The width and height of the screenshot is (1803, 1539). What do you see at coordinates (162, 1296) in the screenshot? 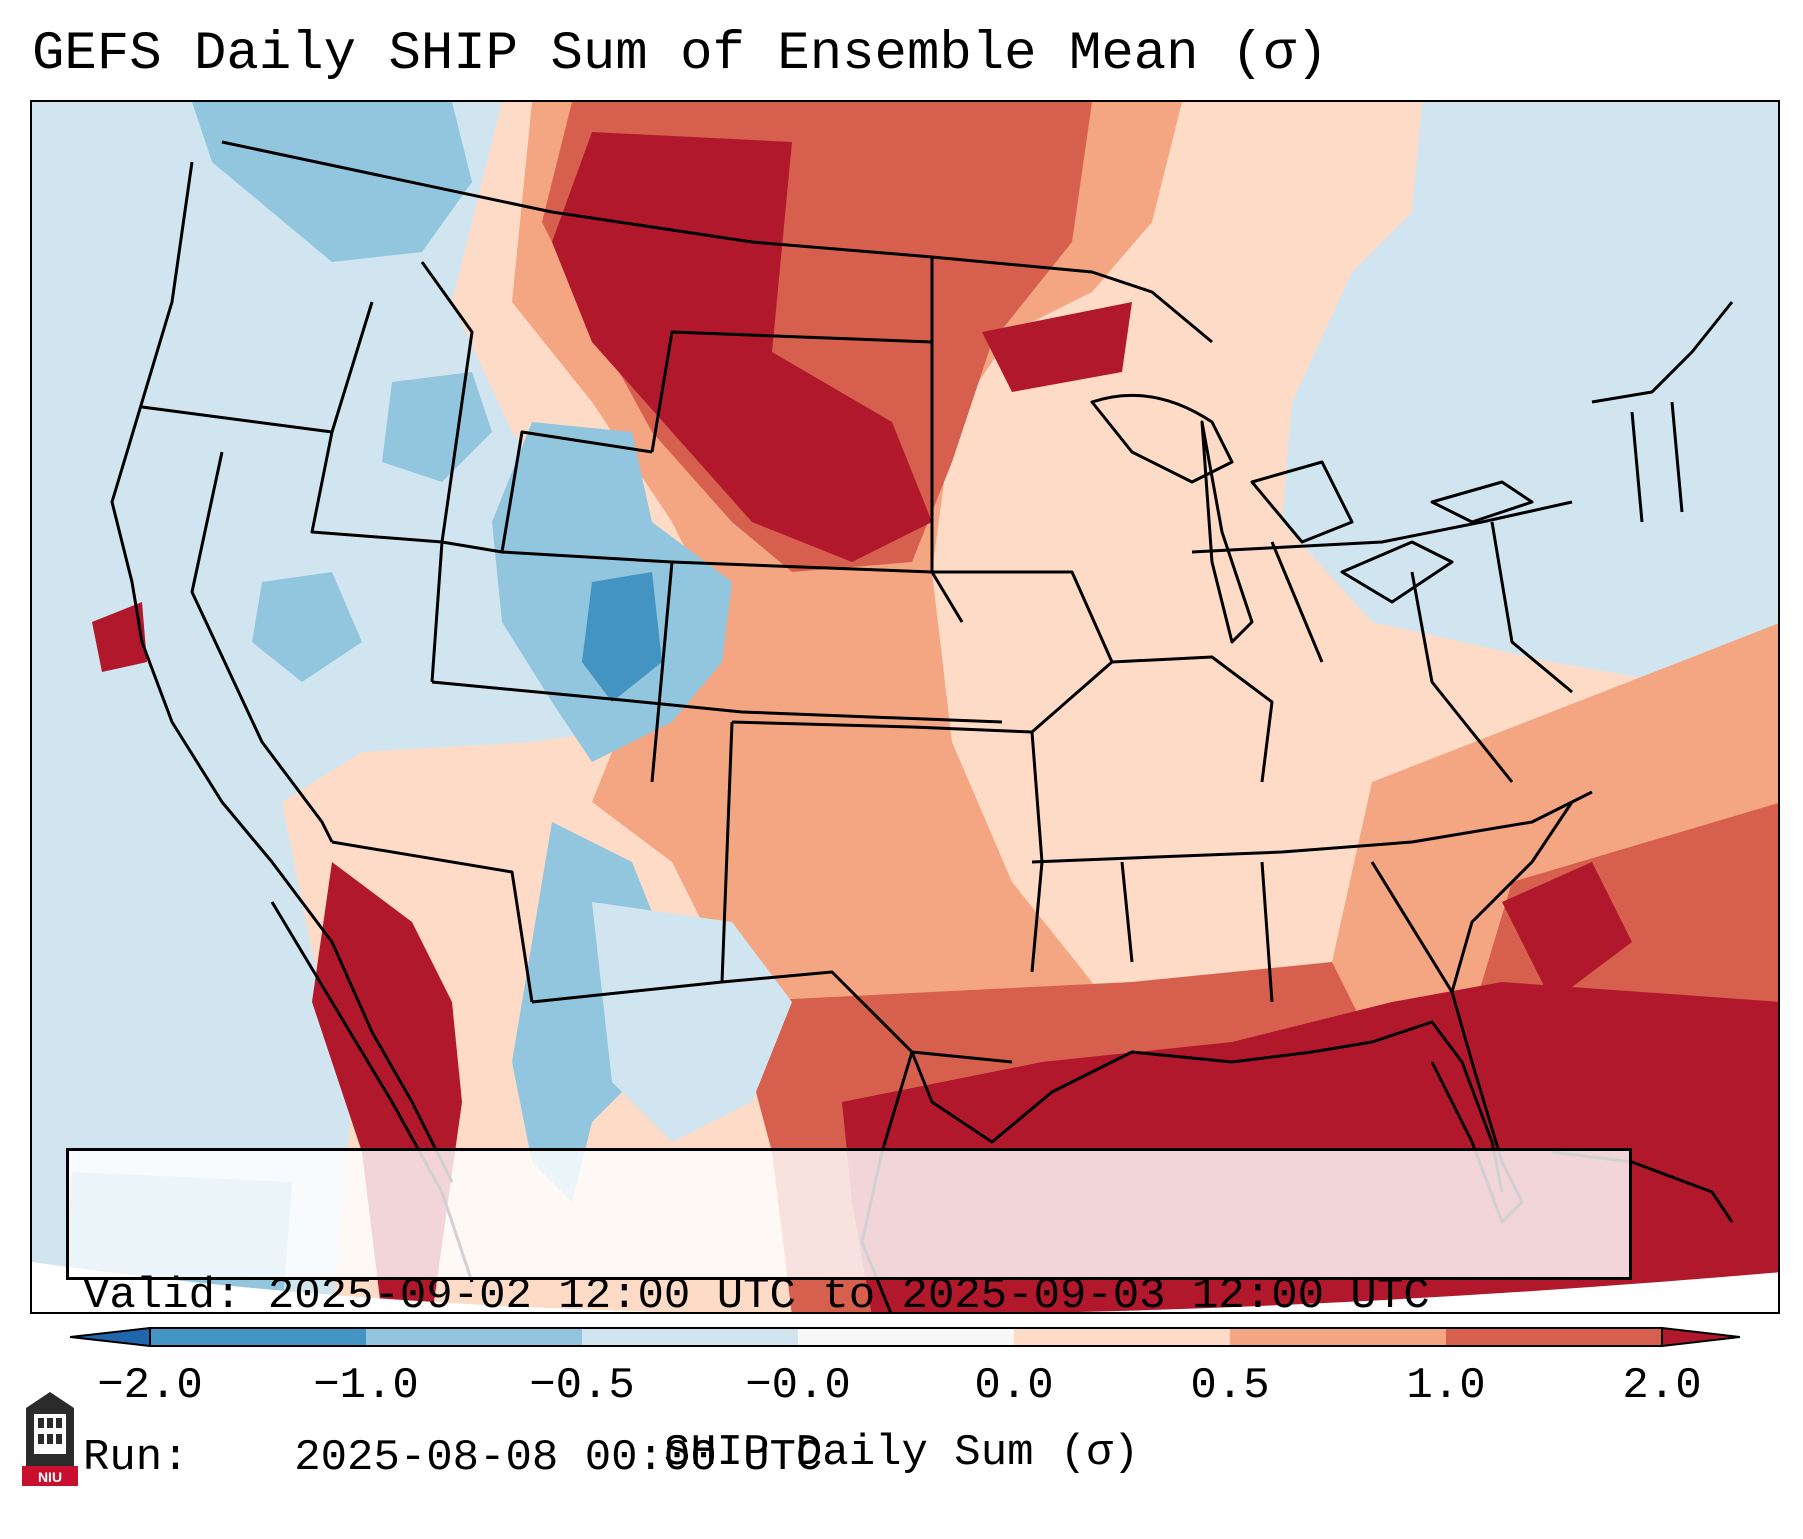
I see `valid-label: Valid:` at bounding box center [162, 1296].